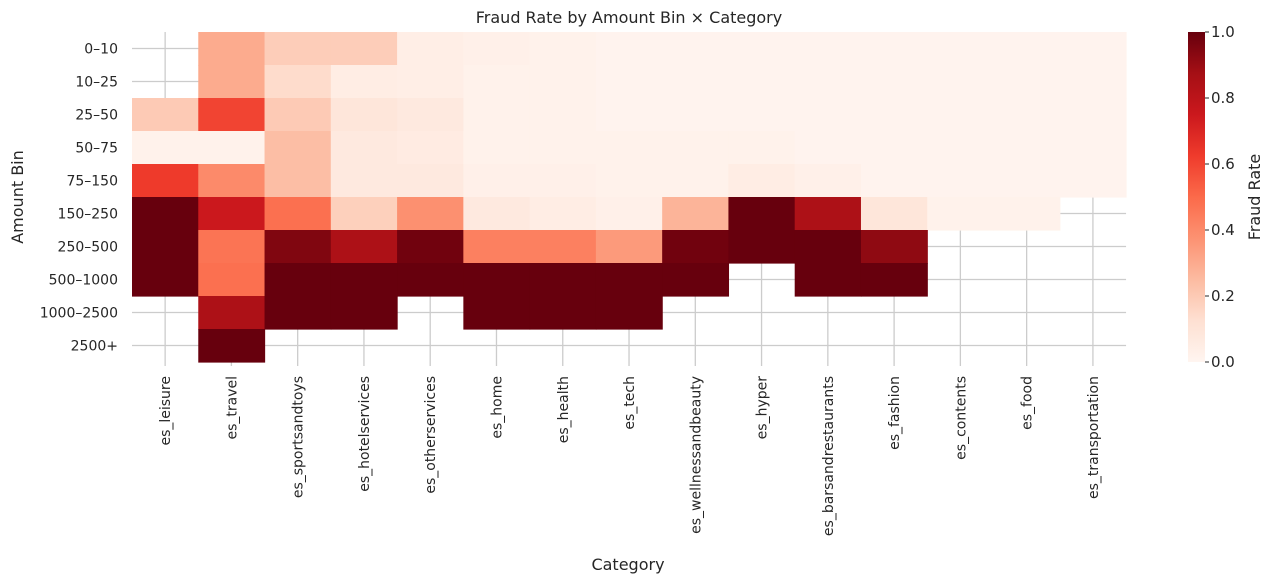  I want to click on y-tick-label: 2500+, so click(94, 347).